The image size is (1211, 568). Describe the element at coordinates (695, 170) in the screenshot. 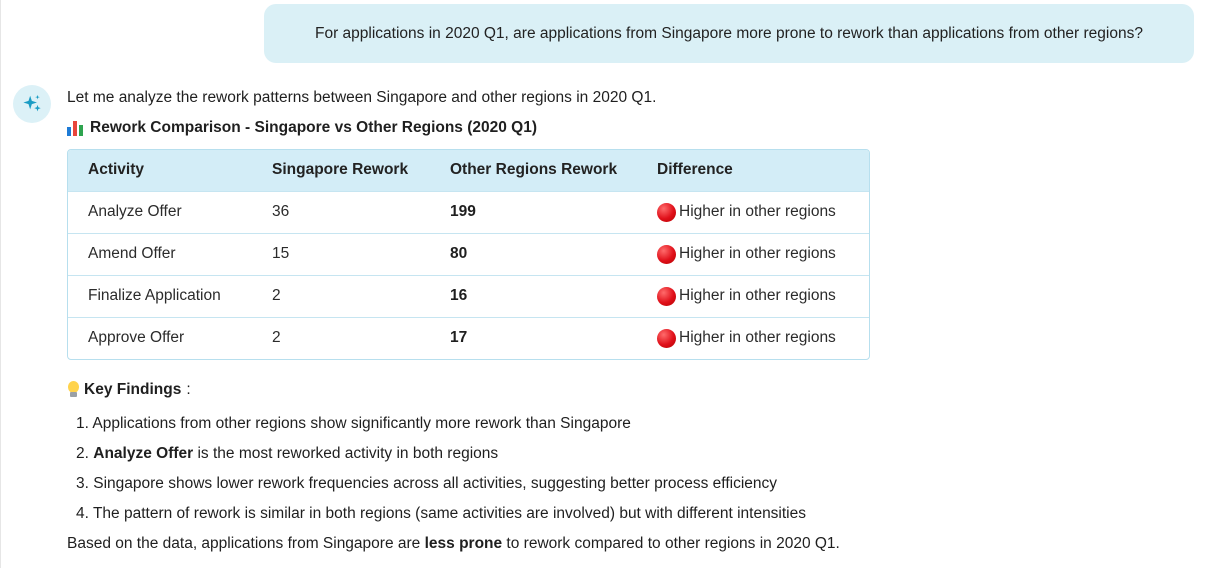

I see `header-difference: Difference` at that location.